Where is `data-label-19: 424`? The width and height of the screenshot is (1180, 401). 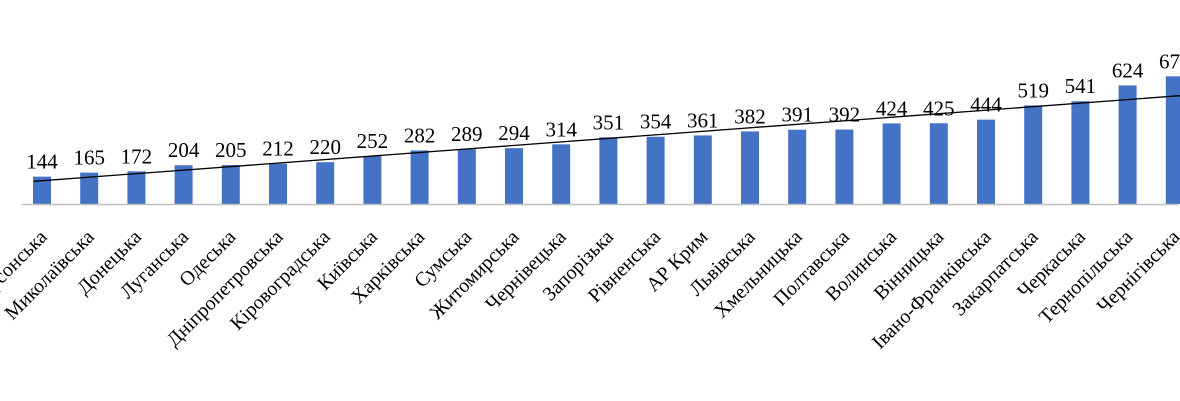
data-label-19: 424 is located at coordinates (892, 108).